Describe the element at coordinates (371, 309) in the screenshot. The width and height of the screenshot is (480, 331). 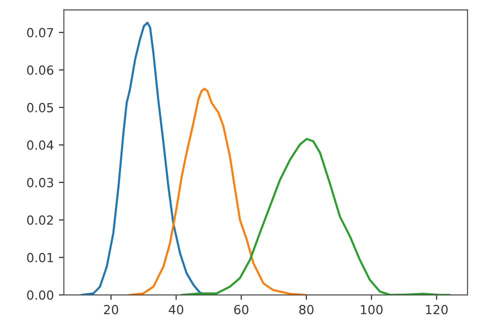
I see `x-tick-label: 100` at that location.